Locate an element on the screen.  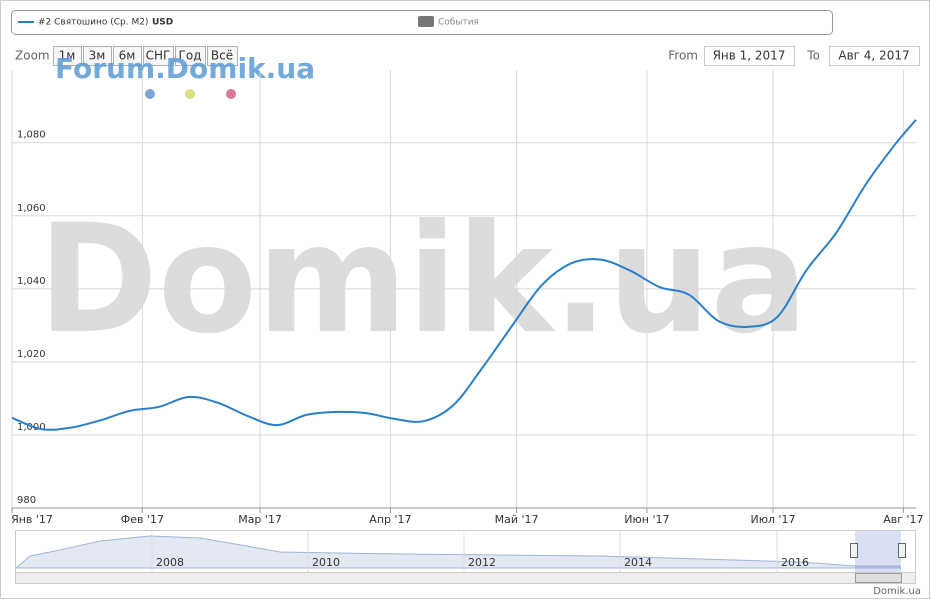
zoom-label: Zoom is located at coordinates (32, 56).